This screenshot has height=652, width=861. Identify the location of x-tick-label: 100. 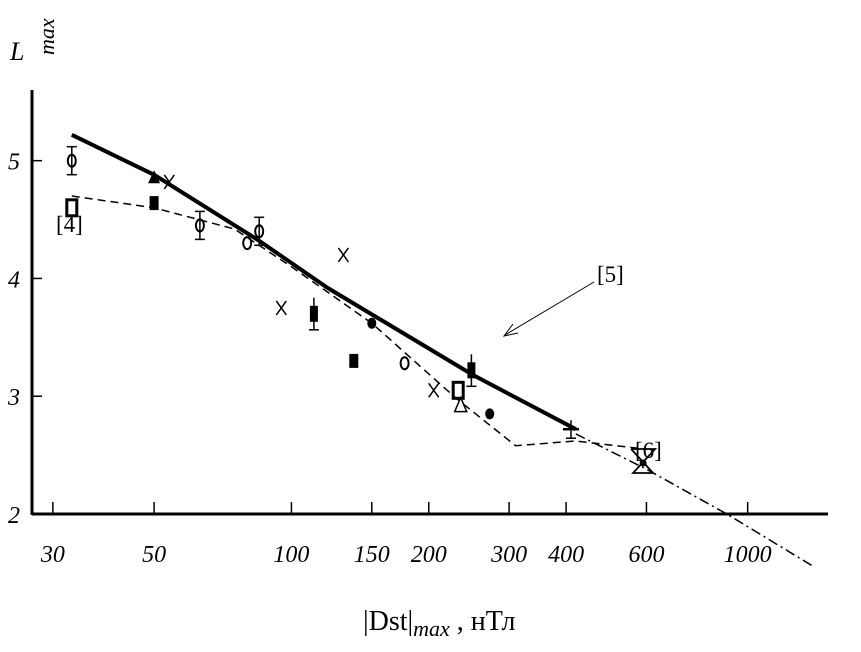
(291, 555).